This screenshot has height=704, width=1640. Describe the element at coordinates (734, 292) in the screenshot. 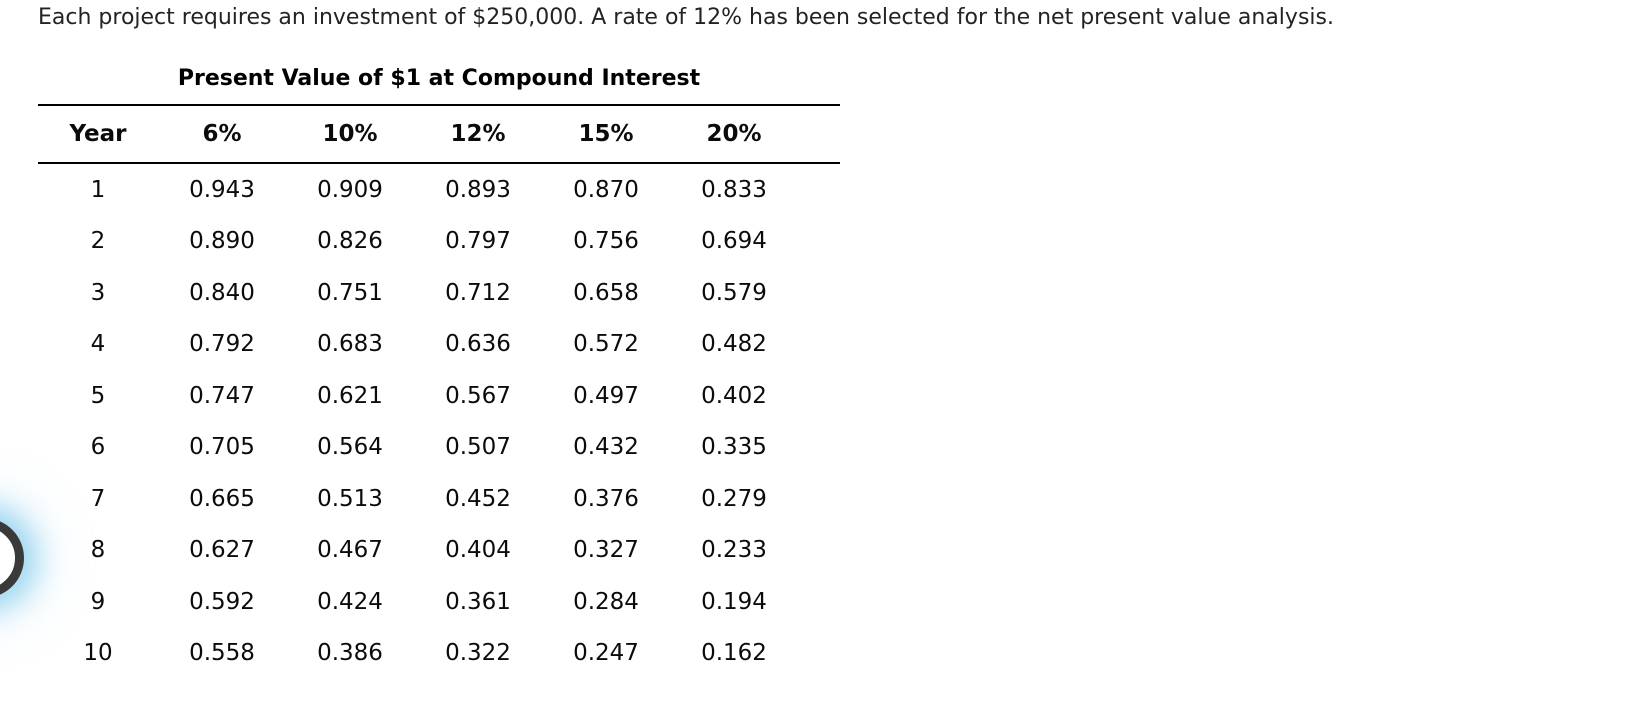

I see `pv-cell: 0.579` at that location.